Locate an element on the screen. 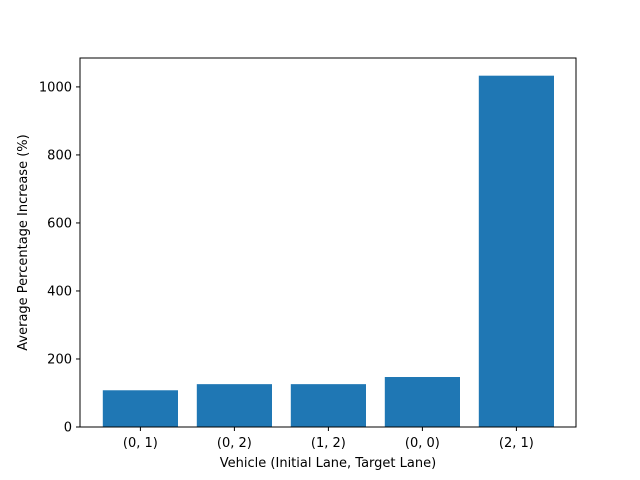 This screenshot has width=640, height=480. x-axis-label: Vehicle (Initial Lane, Target Lane) is located at coordinates (328, 463).